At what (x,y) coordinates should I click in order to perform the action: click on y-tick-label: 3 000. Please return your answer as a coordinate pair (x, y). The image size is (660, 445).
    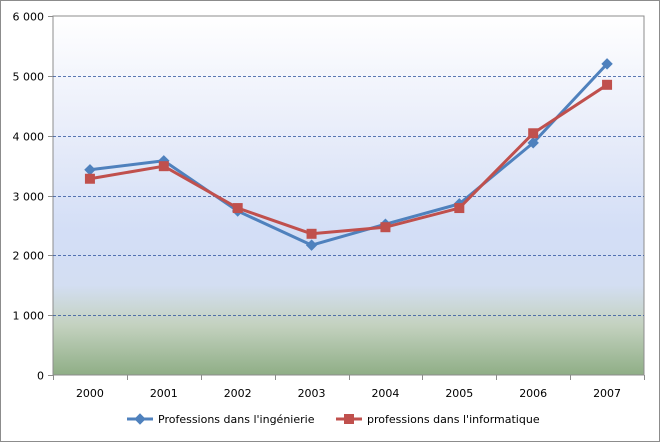
    Looking at the image, I should click on (29, 197).